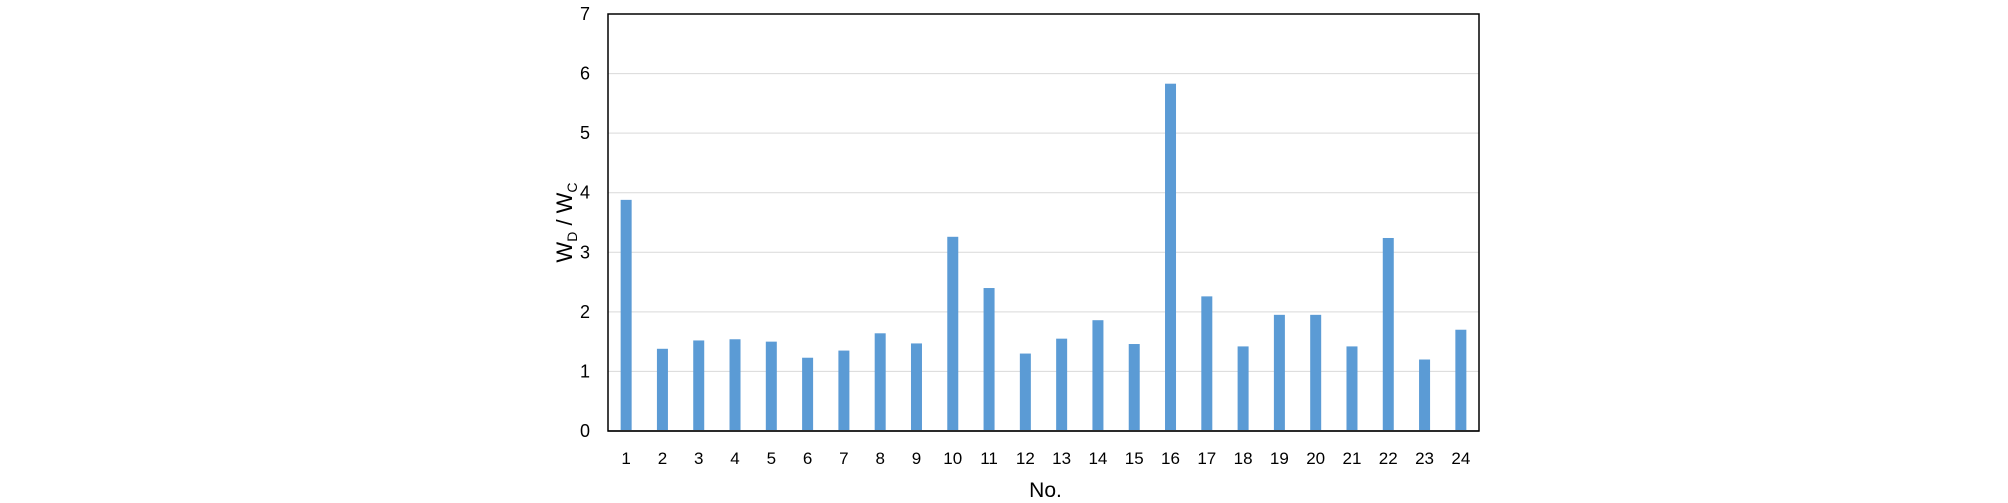 Image resolution: width=2008 pixels, height=503 pixels. What do you see at coordinates (662, 458) in the screenshot?
I see `x-tick-label-2: 2` at bounding box center [662, 458].